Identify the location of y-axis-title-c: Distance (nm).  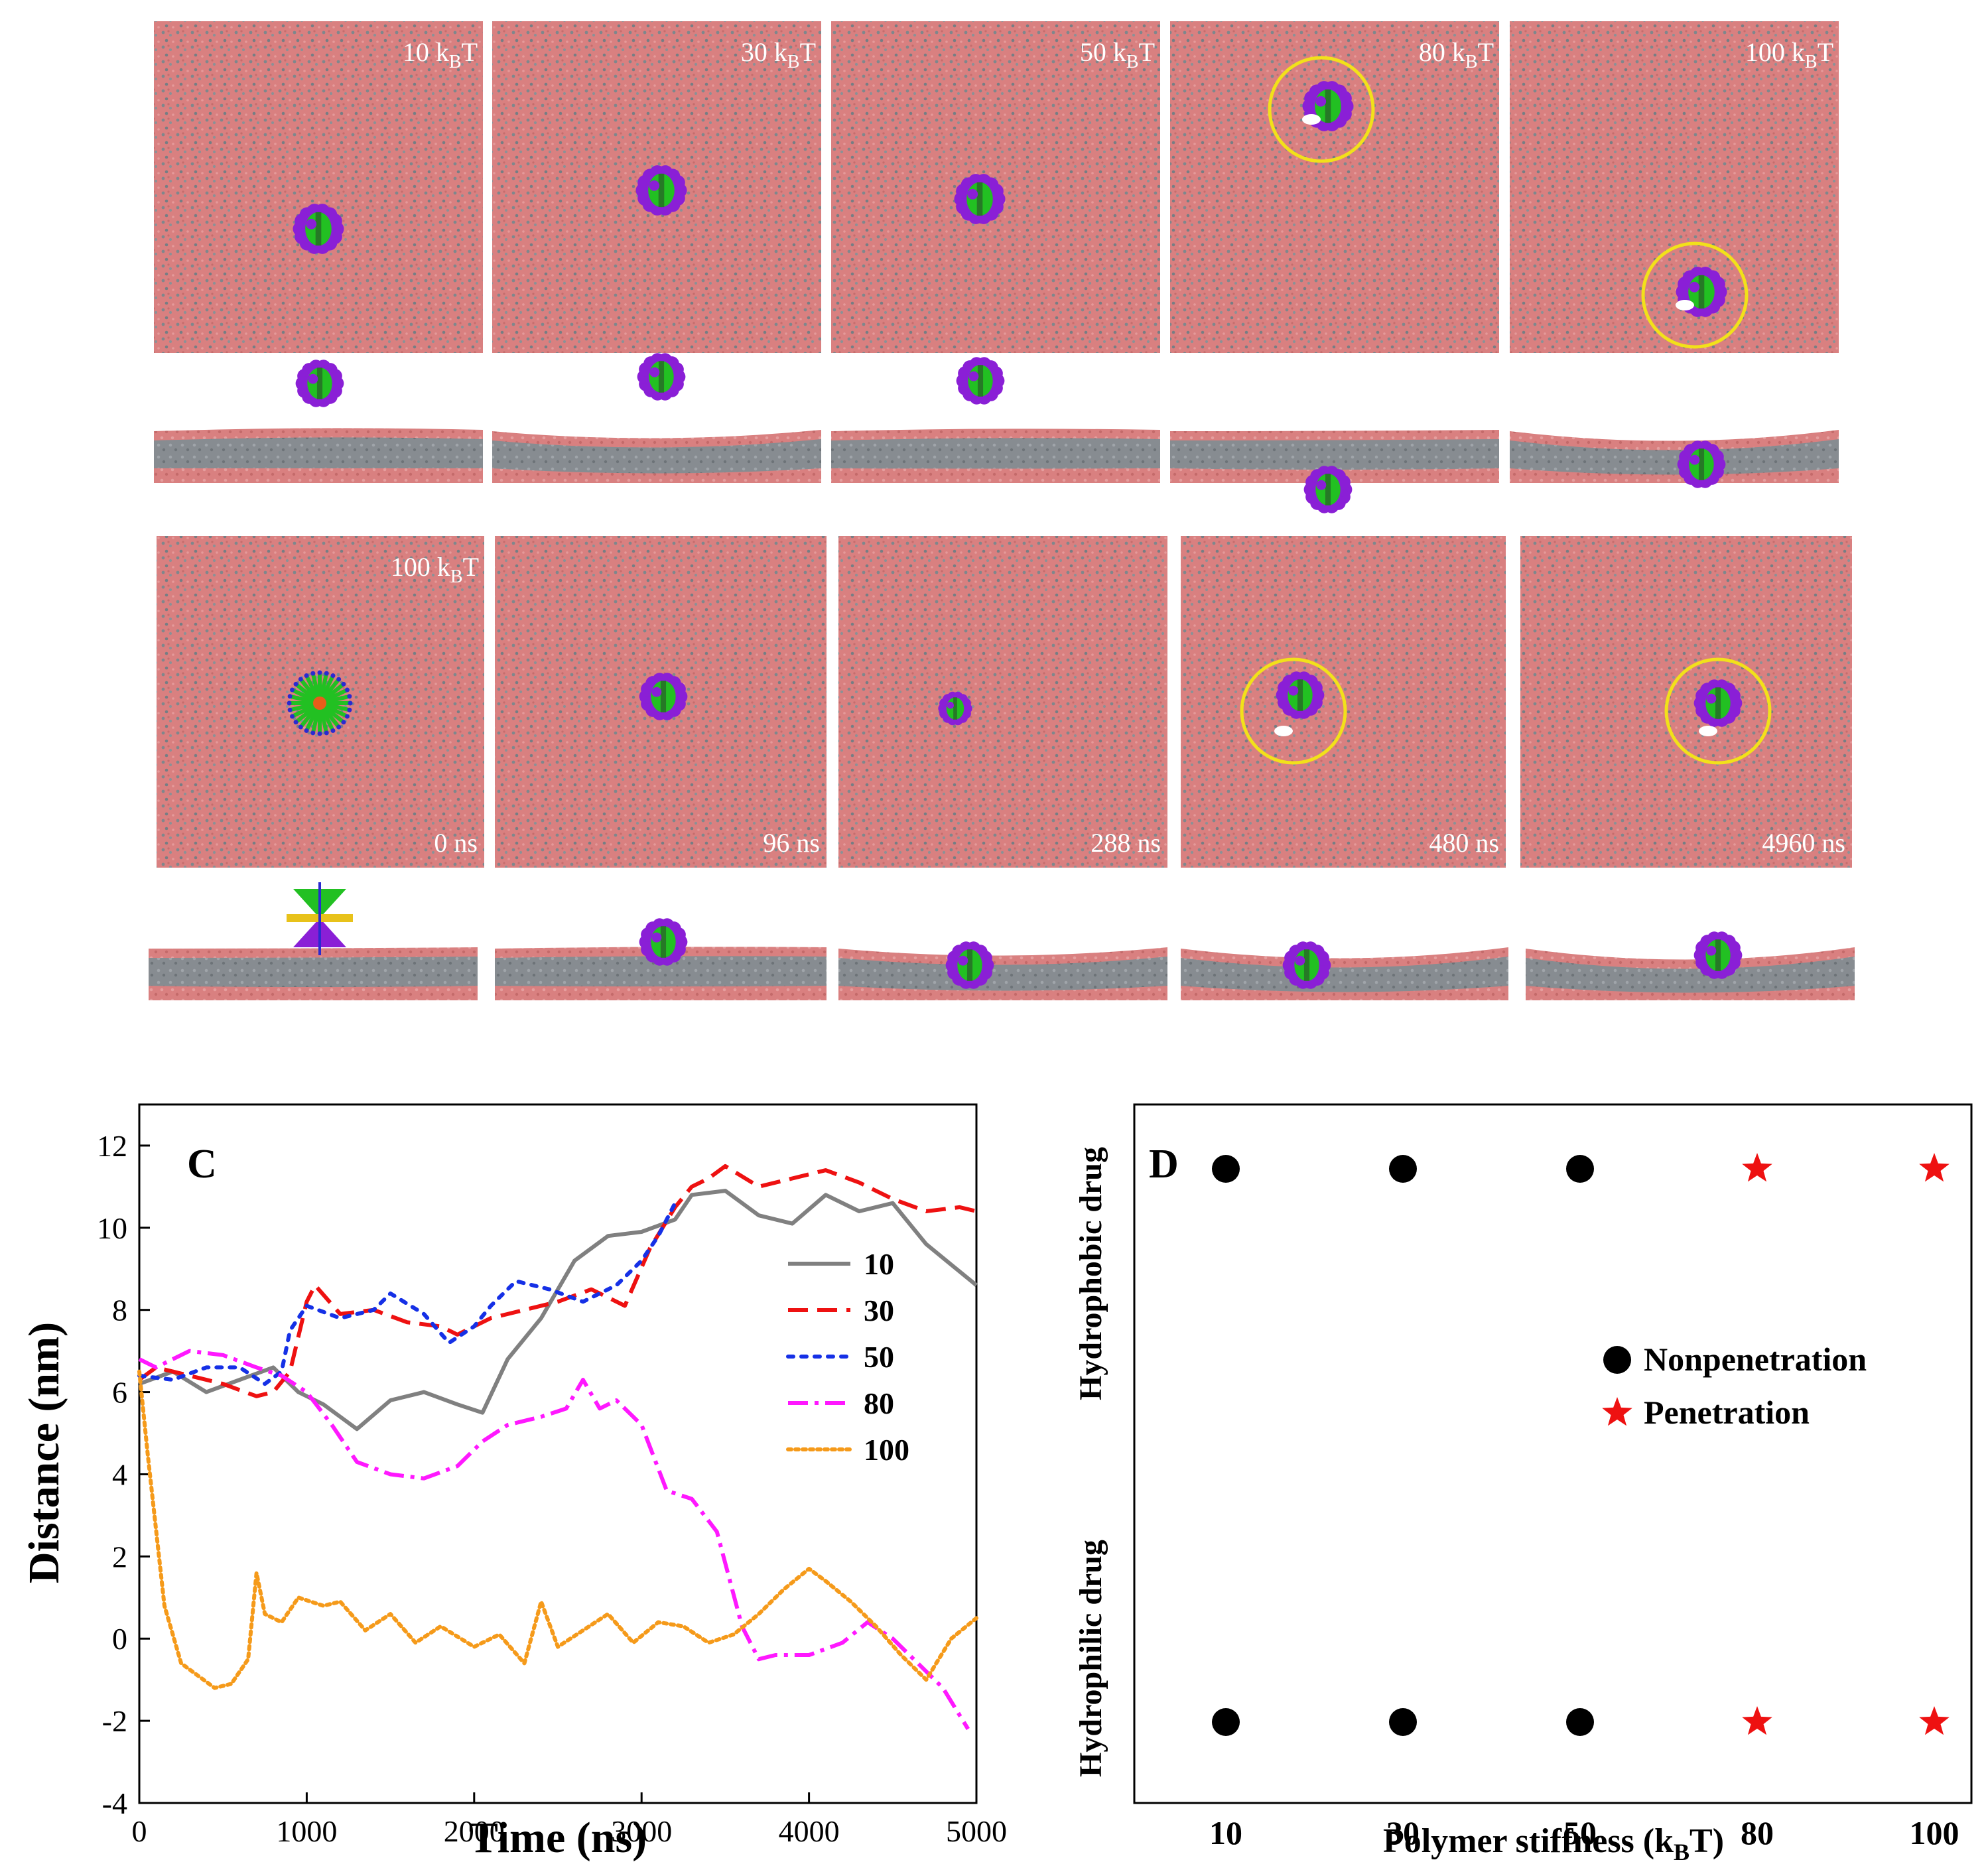
(44, 1452).